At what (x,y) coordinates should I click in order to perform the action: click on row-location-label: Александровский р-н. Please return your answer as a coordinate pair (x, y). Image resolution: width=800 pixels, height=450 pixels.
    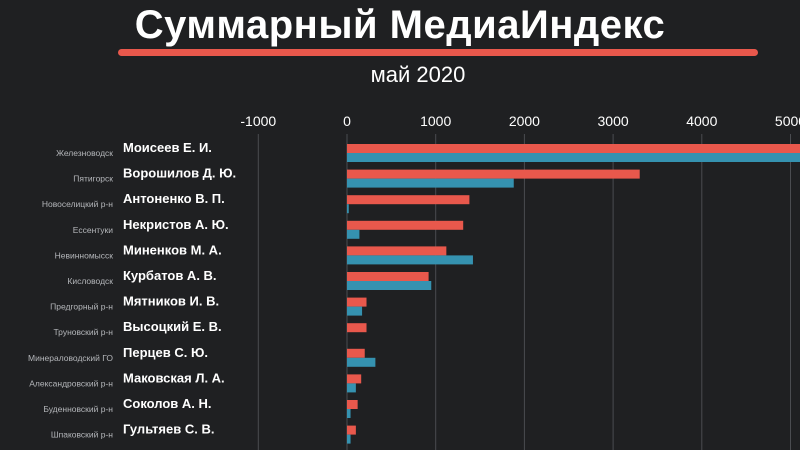
    Looking at the image, I should click on (71, 383).